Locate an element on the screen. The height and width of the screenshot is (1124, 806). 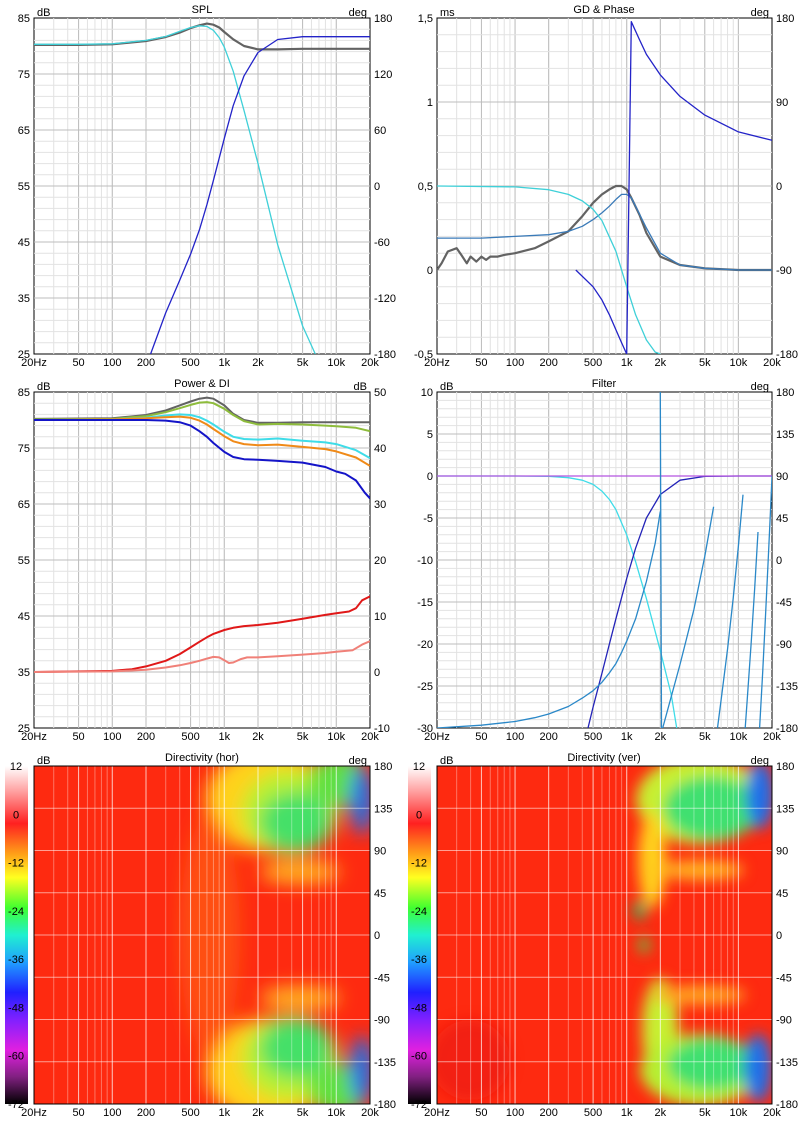
gd-phase-right-unit: deg is located at coordinates (760, 13).